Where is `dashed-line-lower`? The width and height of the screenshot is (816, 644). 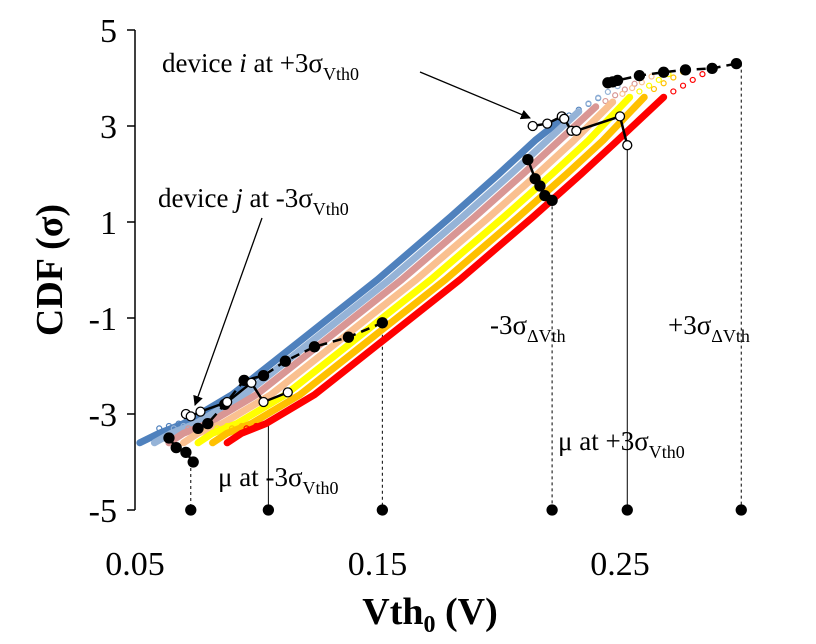
dashed-line-lower is located at coordinates (290, 375).